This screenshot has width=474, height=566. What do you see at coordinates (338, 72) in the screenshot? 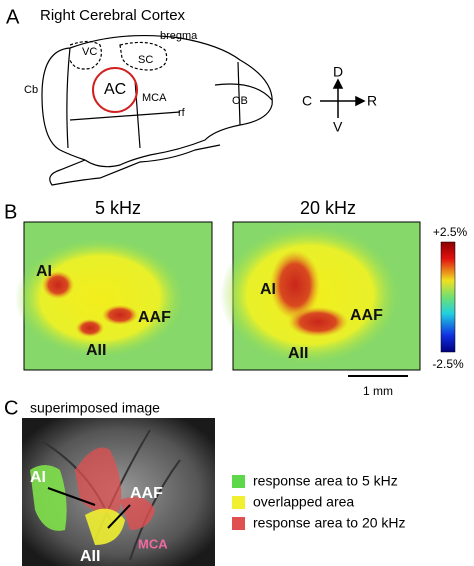
I see `compass-label: D` at bounding box center [338, 72].